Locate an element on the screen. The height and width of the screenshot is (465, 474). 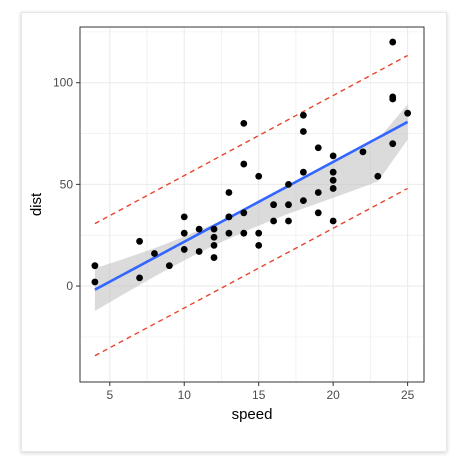
x-tick-label: 10 is located at coordinates (185, 395).